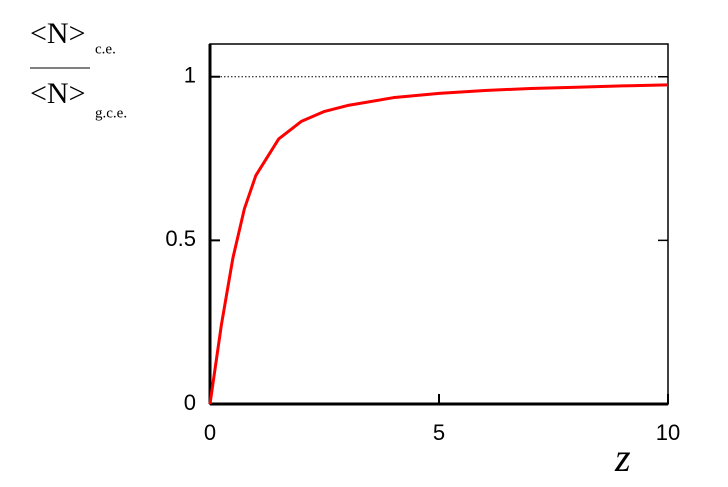 The image size is (728, 487). I want to click on x-tick-label: 5, so click(439, 432).